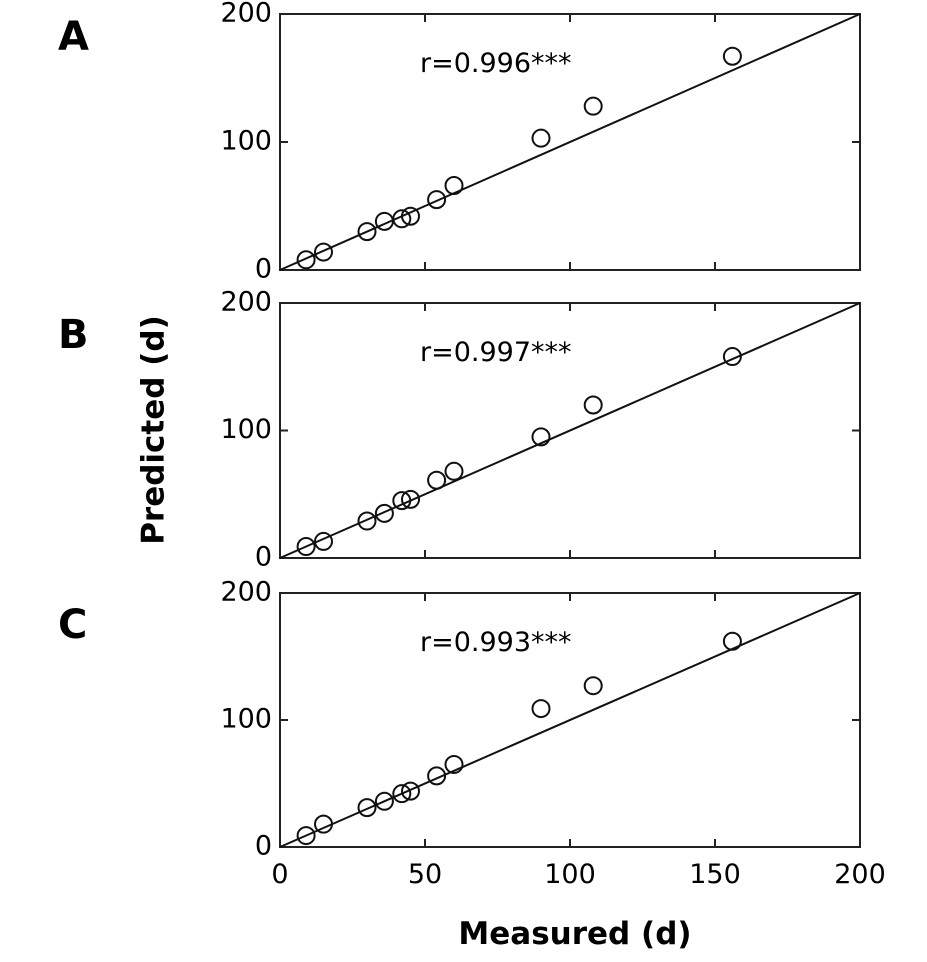 The height and width of the screenshot is (962, 927). I want to click on x-tick-label: 50, so click(425, 874).